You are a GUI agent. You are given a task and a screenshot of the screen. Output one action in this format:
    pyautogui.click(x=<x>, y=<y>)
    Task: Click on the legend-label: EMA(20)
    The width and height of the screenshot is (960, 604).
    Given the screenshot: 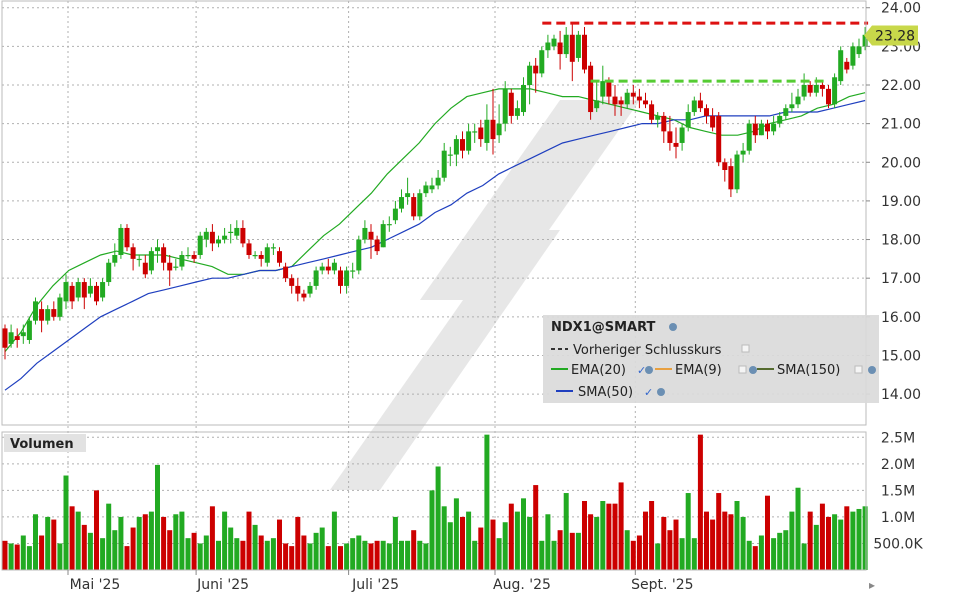 What is the action you would take?
    pyautogui.click(x=598, y=370)
    